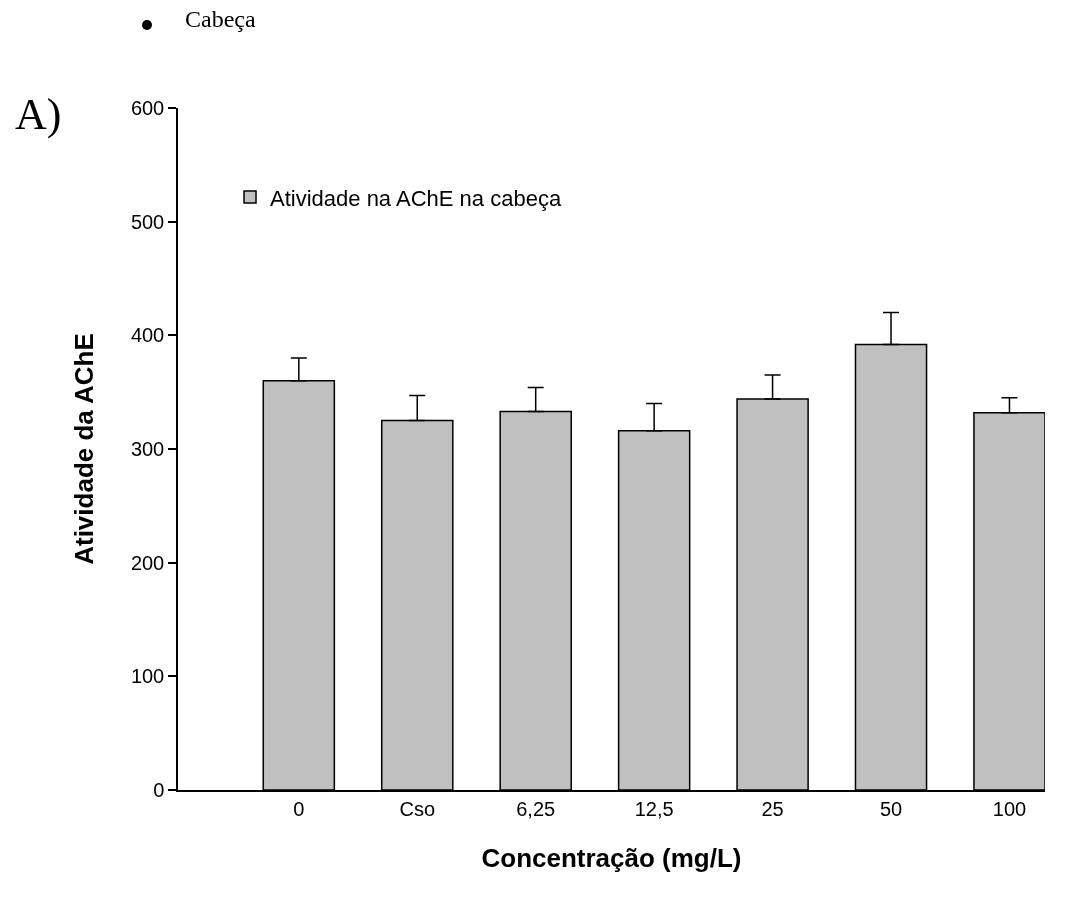  Describe the element at coordinates (147, 562) in the screenshot. I see `y-tick-label: 200` at that location.